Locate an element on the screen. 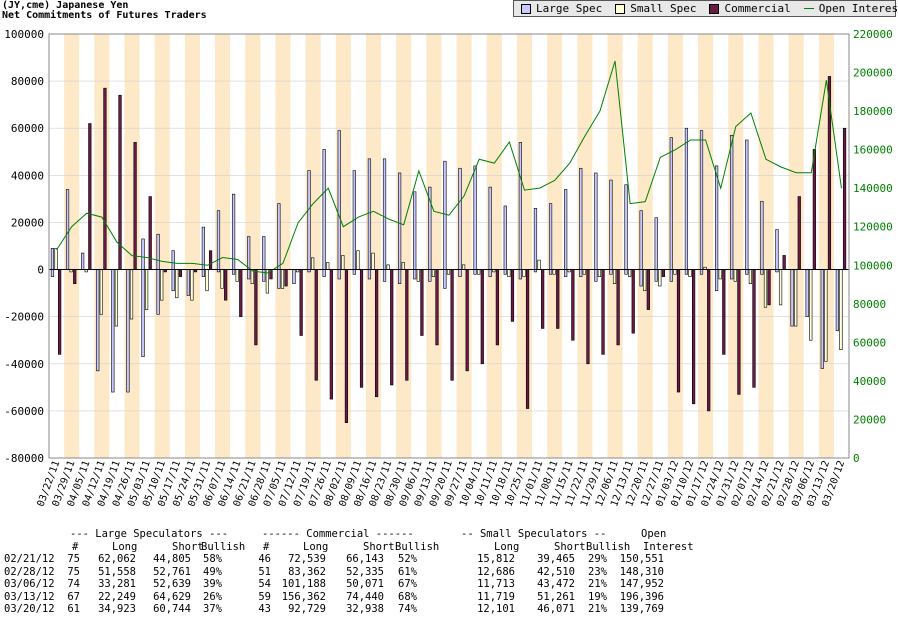 The height and width of the screenshot is (618, 898). table-cell: 61% is located at coordinates (407, 571).